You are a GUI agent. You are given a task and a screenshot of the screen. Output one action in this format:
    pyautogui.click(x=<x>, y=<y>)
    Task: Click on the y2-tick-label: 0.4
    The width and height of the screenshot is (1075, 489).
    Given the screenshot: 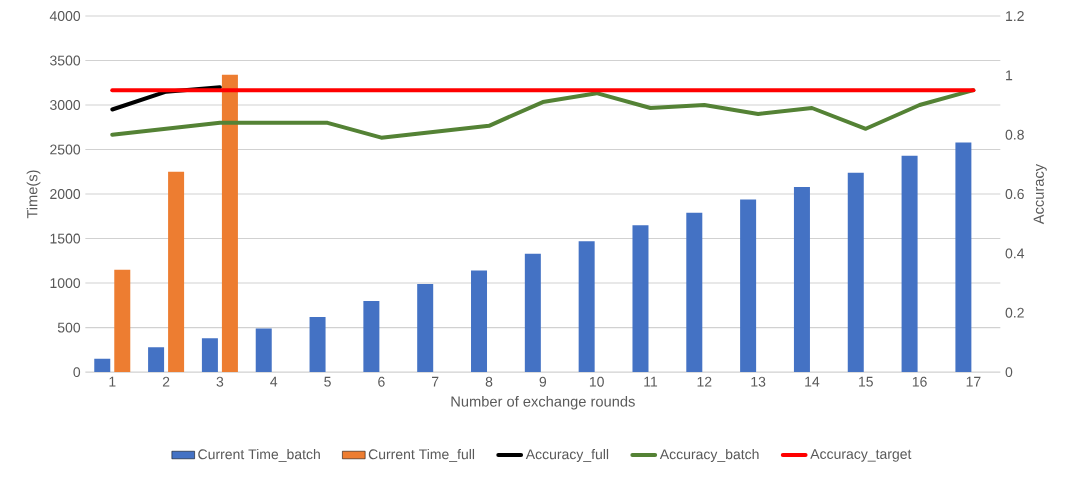 What is the action you would take?
    pyautogui.click(x=1015, y=253)
    